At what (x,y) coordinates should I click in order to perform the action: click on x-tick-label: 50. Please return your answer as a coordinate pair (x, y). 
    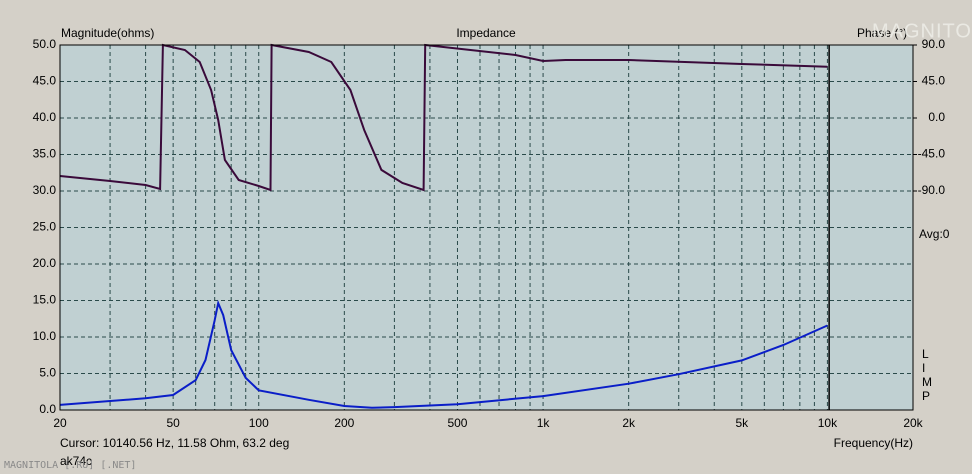
    Looking at the image, I should click on (173, 423).